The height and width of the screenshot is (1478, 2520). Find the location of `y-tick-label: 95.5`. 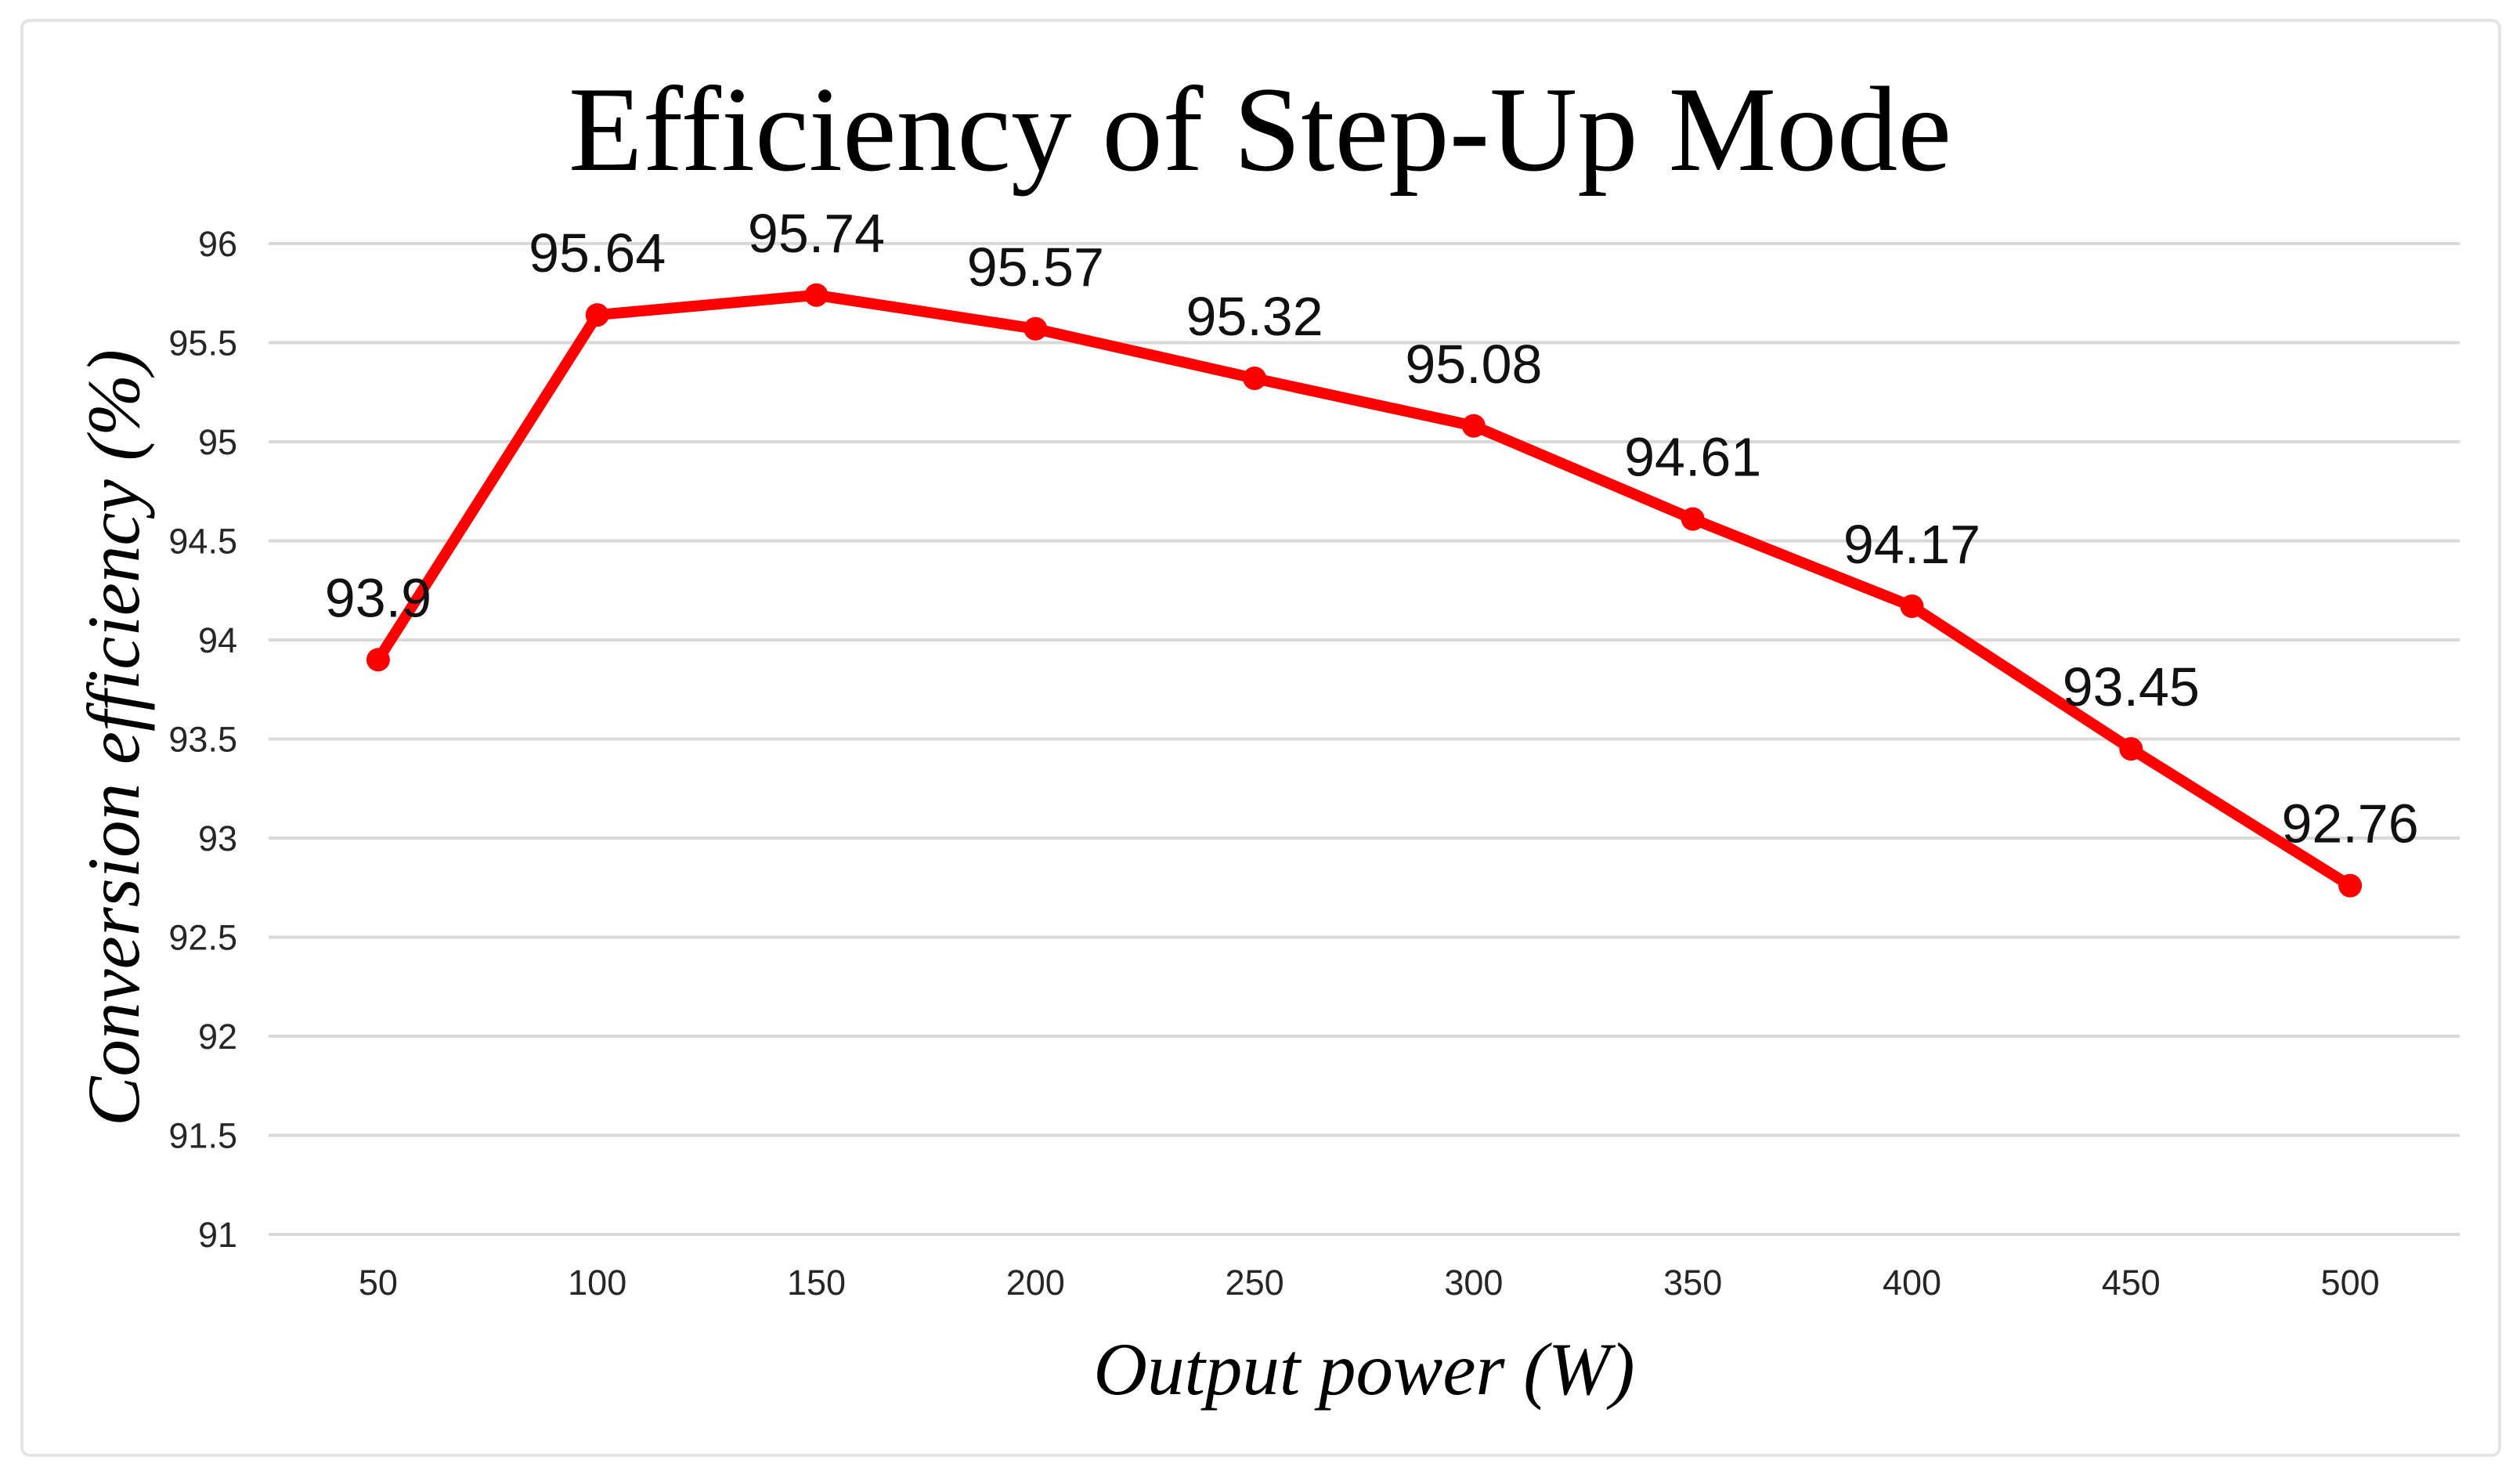

y-tick-label: 95.5 is located at coordinates (202, 343).